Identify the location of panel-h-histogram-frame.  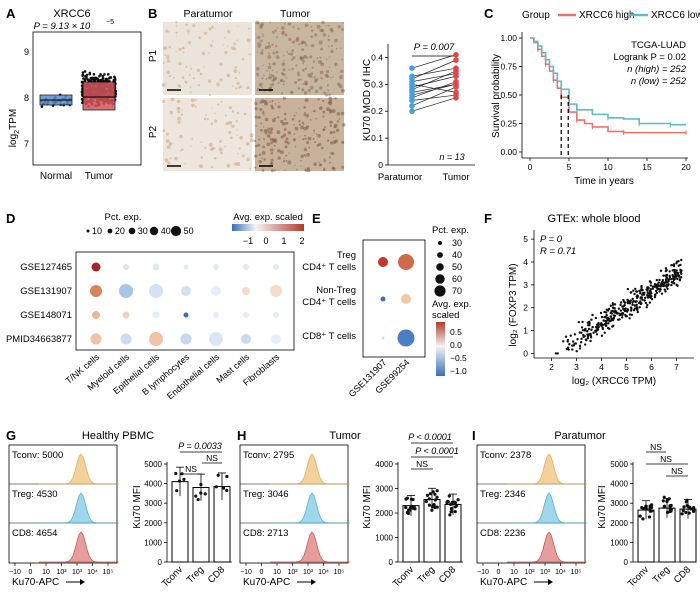
(294, 504).